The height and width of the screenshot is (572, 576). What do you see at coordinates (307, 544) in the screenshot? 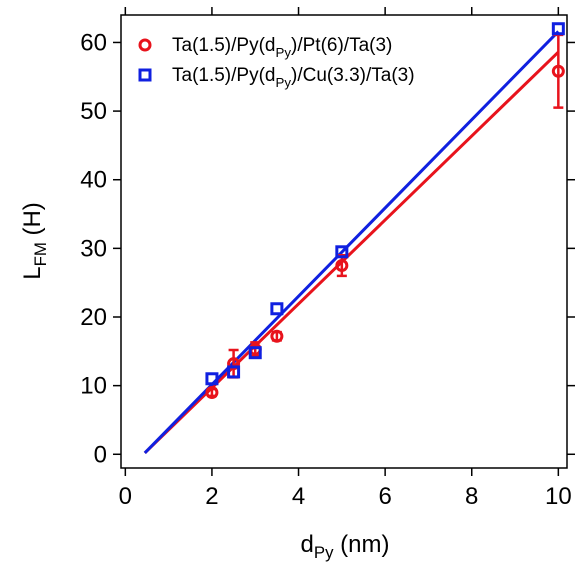
I see `label-part: d` at bounding box center [307, 544].